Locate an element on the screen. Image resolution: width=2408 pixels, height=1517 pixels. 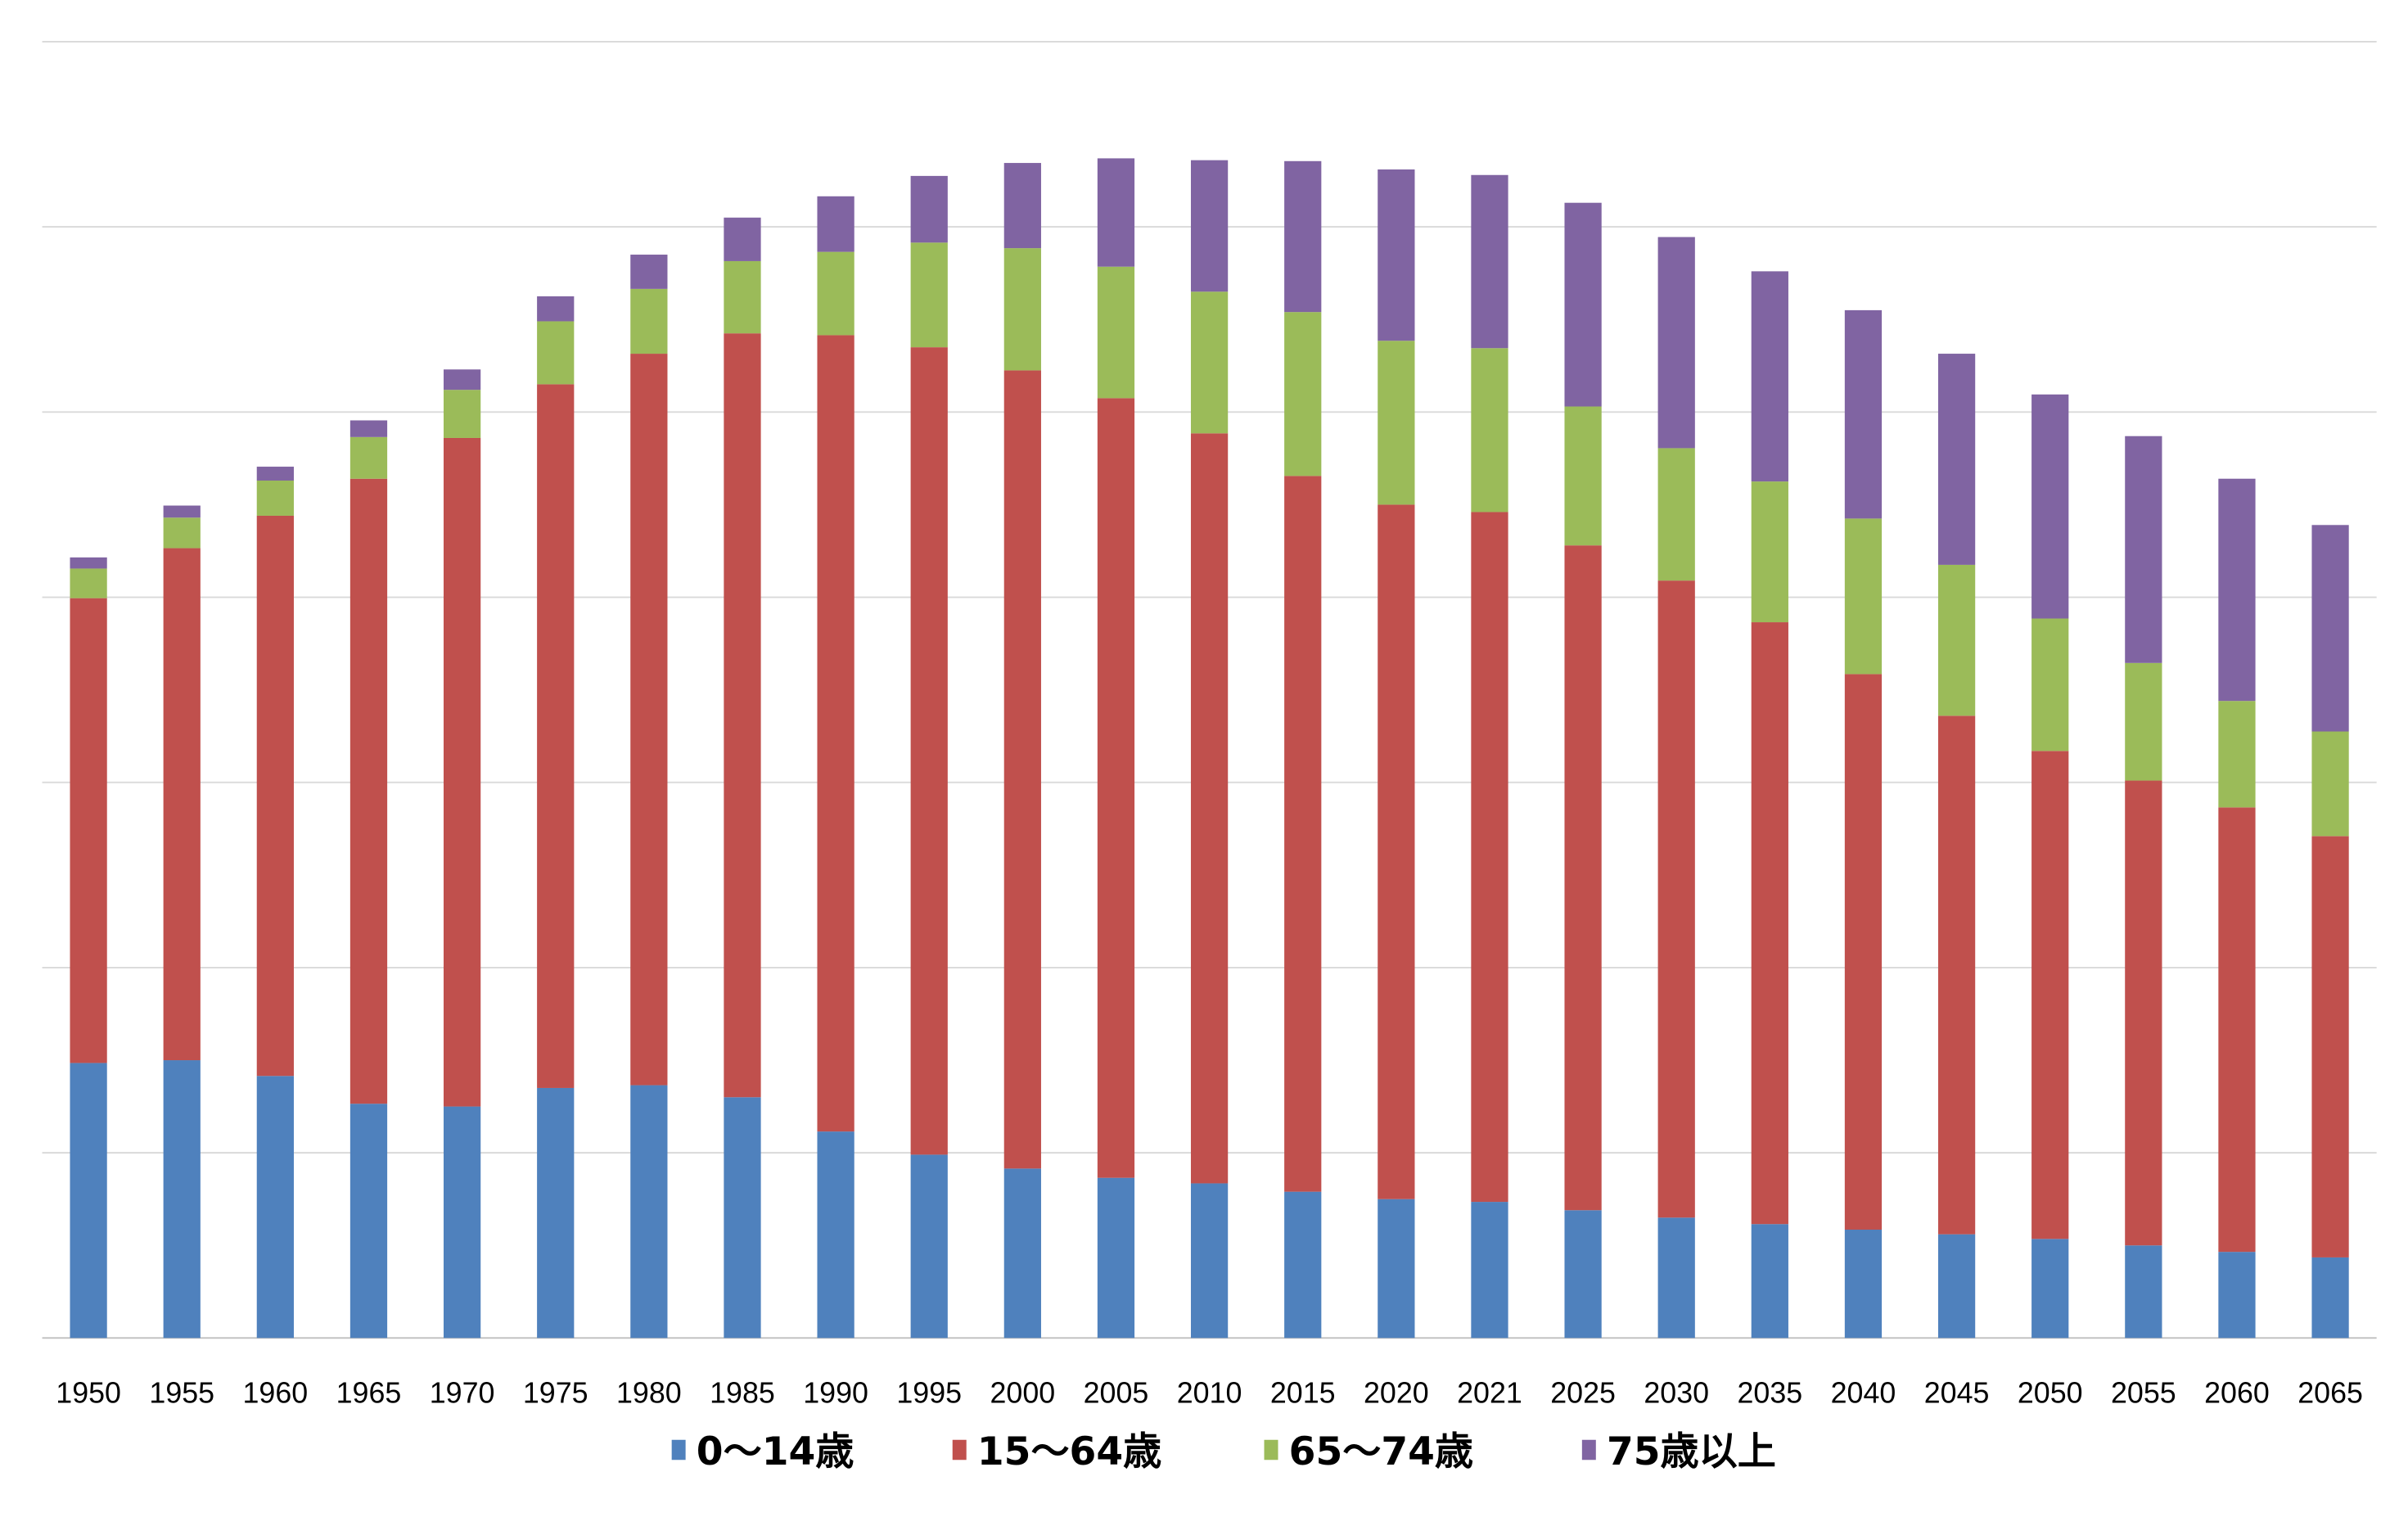
bar-stack-2015 is located at coordinates (1303, 749).